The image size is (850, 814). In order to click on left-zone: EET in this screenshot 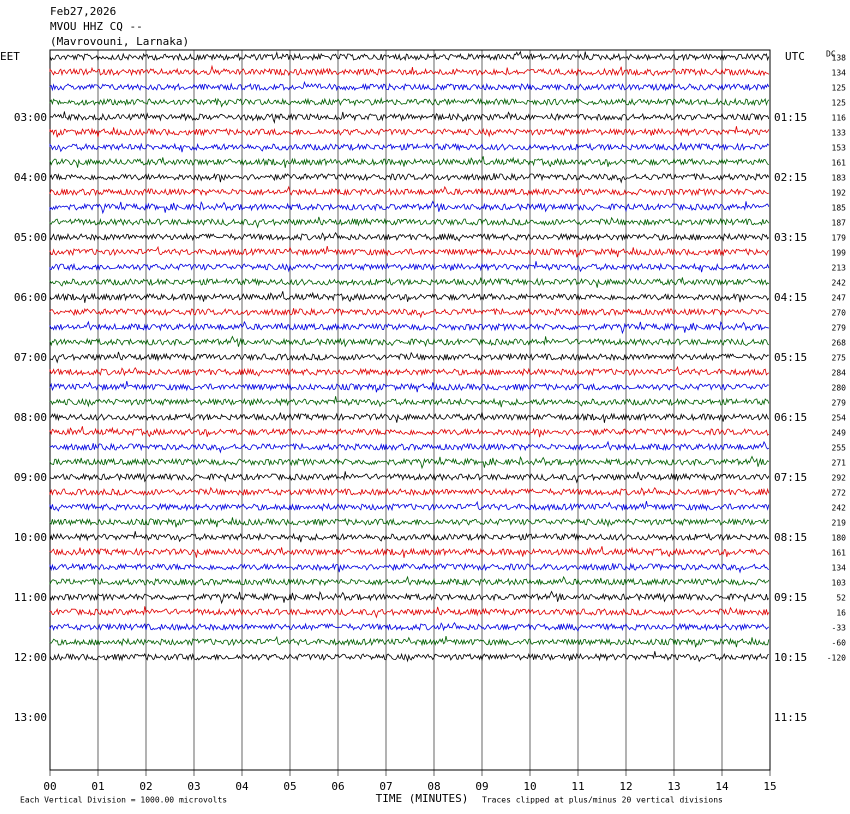, I will do `click(10, 56)`.